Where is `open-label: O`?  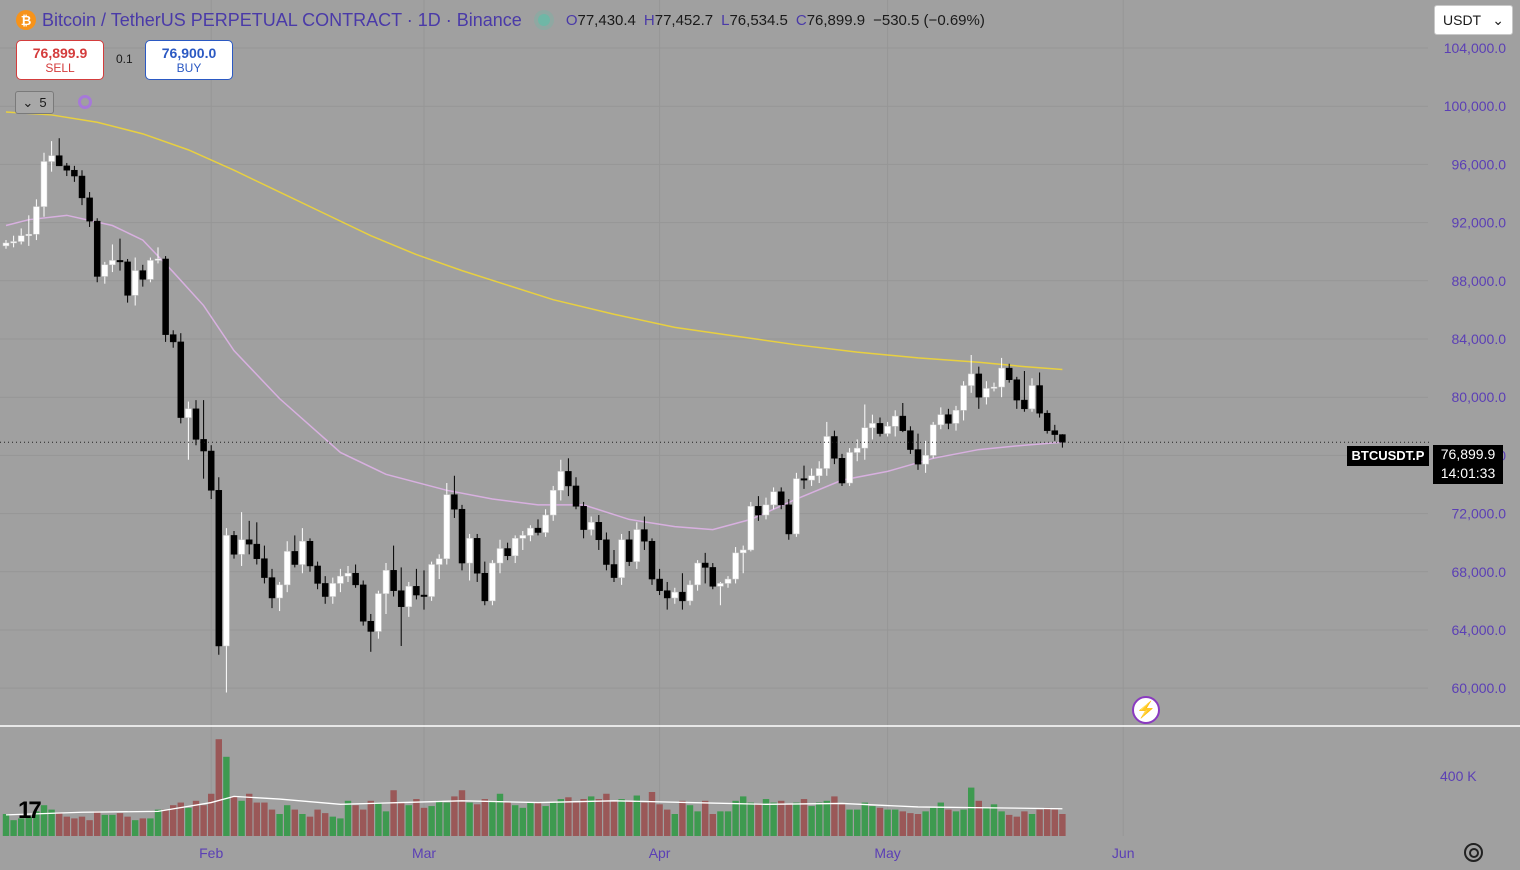
open-label: O is located at coordinates (571, 20).